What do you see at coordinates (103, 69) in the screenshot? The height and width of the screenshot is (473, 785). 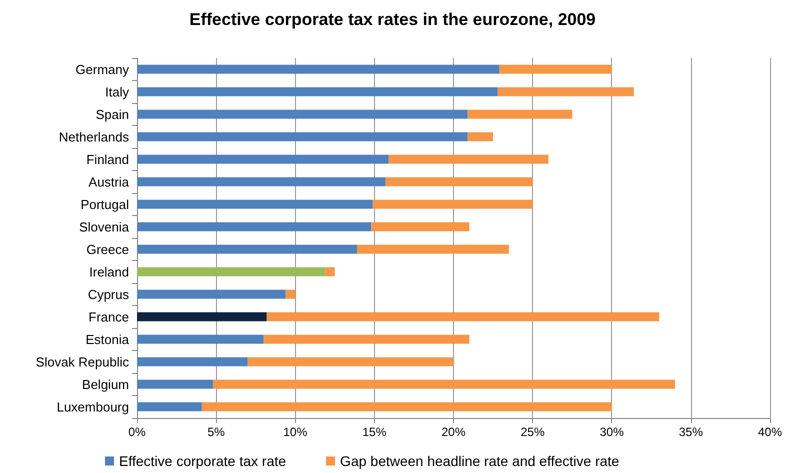 I see `y-tick-label: Germany` at bounding box center [103, 69].